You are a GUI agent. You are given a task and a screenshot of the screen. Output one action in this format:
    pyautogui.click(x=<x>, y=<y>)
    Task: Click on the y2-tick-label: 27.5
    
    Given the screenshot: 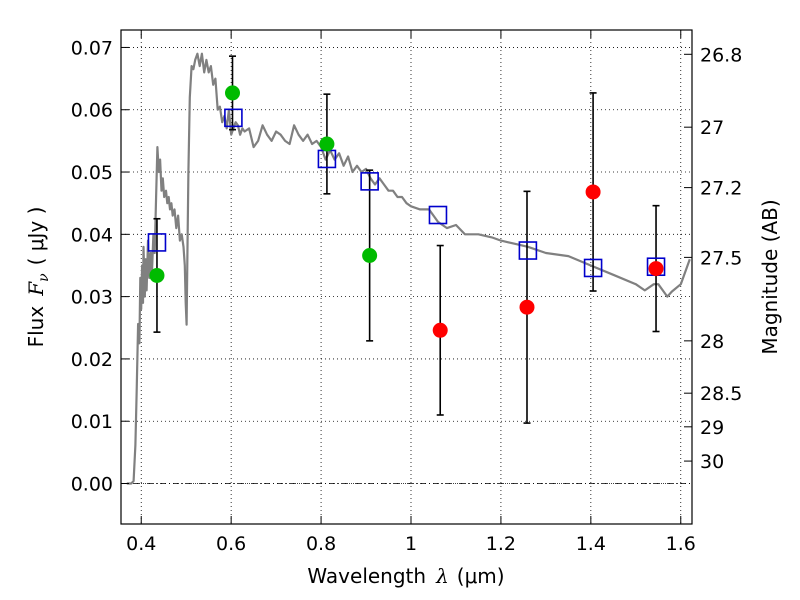 What is the action you would take?
    pyautogui.click(x=721, y=258)
    